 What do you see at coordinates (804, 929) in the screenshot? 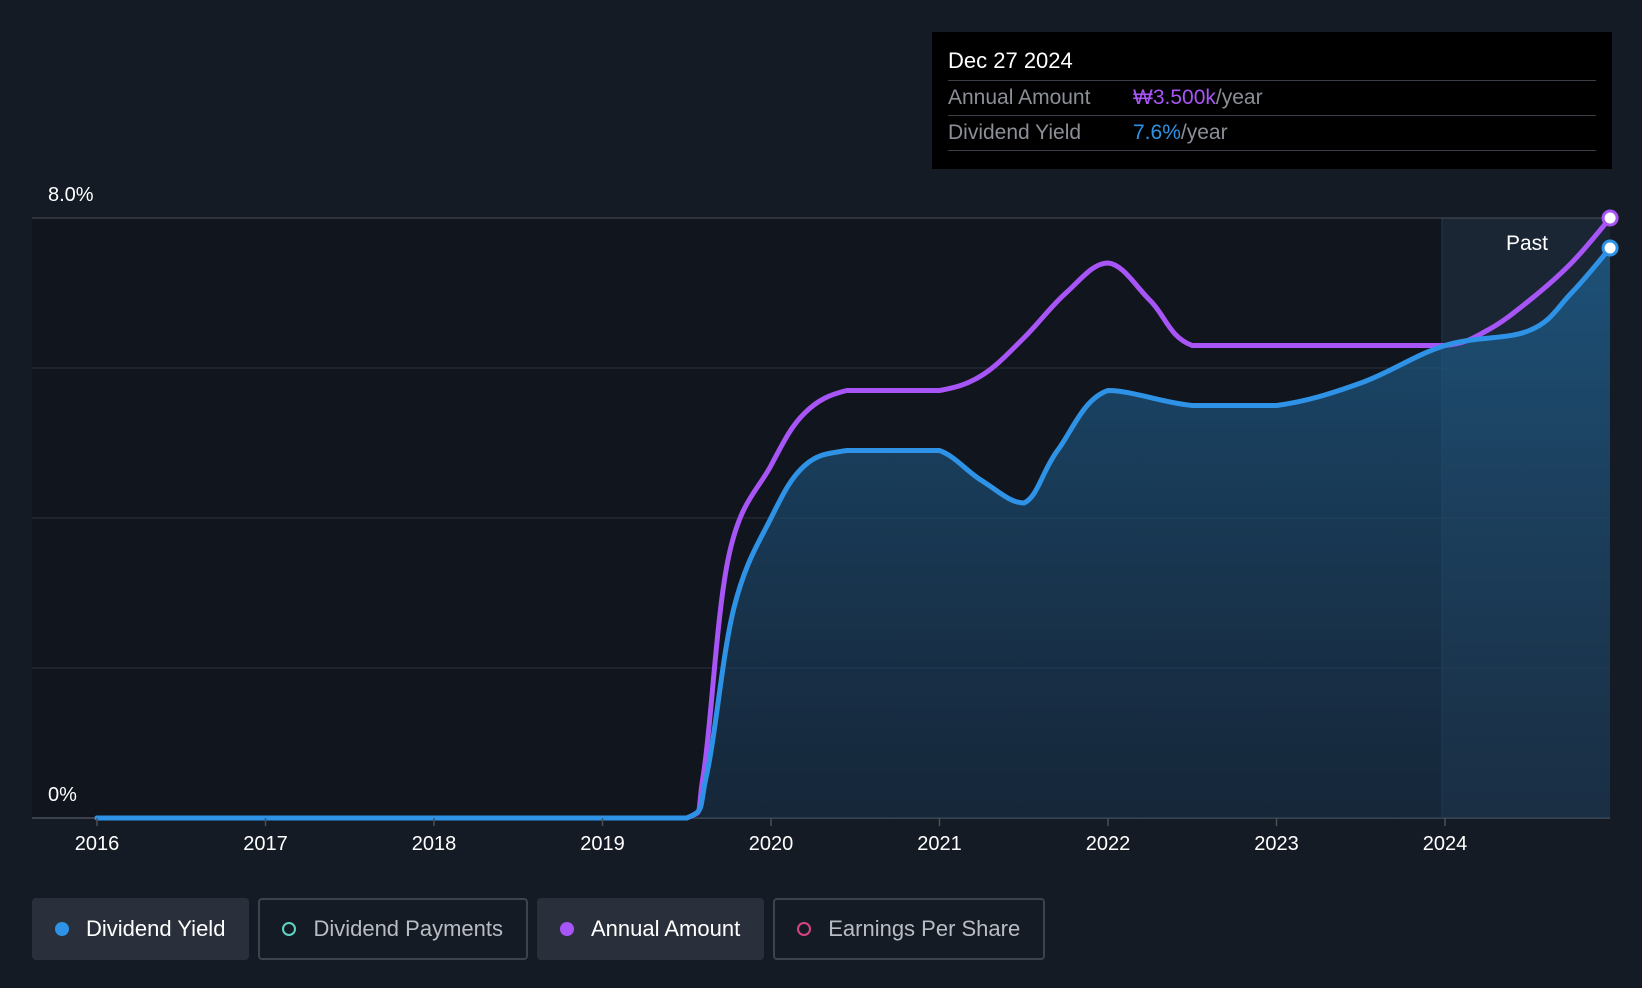
I see `earnings-per-share-circle-icon` at bounding box center [804, 929].